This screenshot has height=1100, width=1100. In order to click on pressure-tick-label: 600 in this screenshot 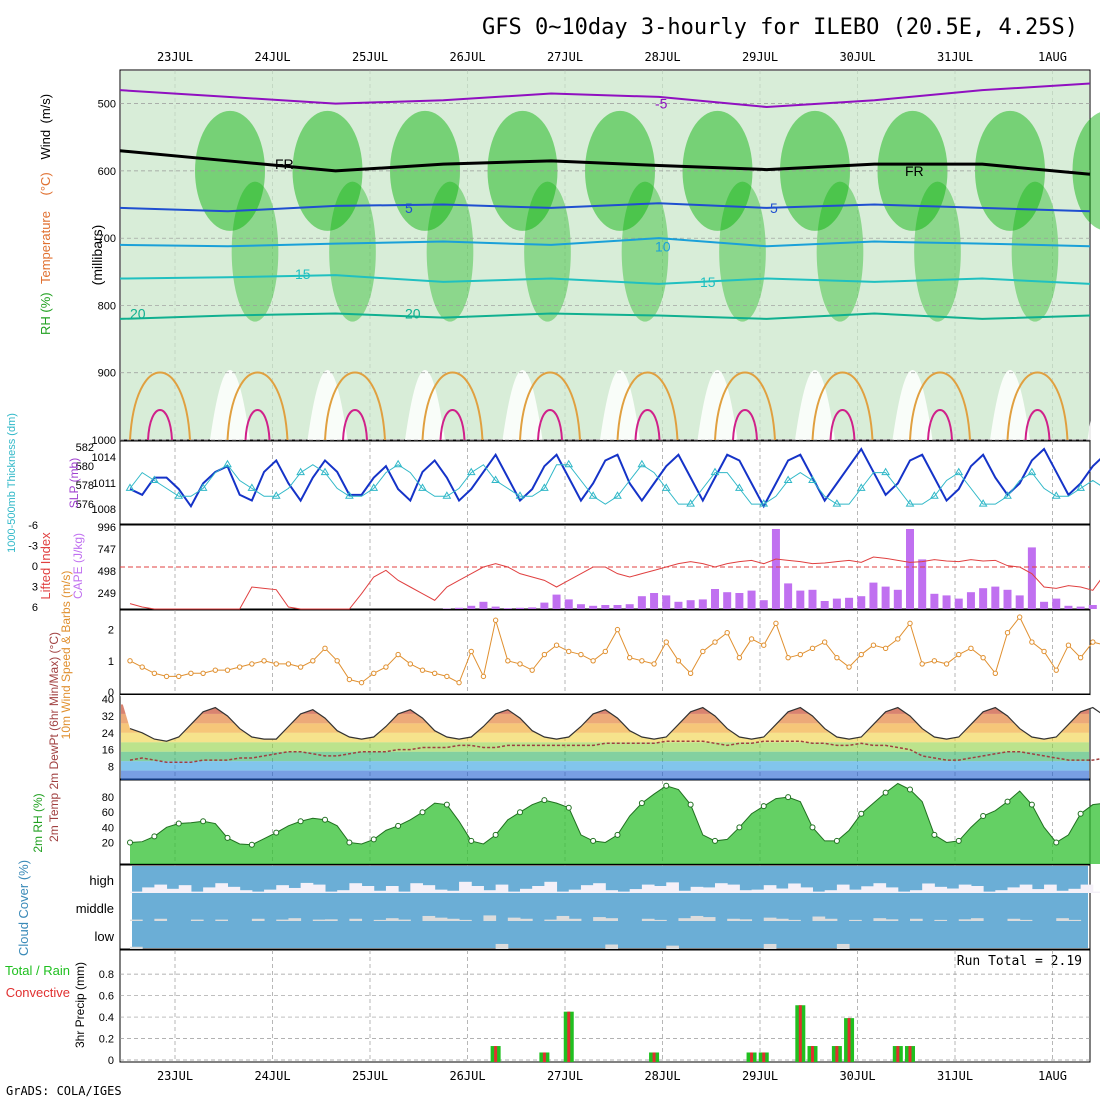, I will do `click(107, 172)`.